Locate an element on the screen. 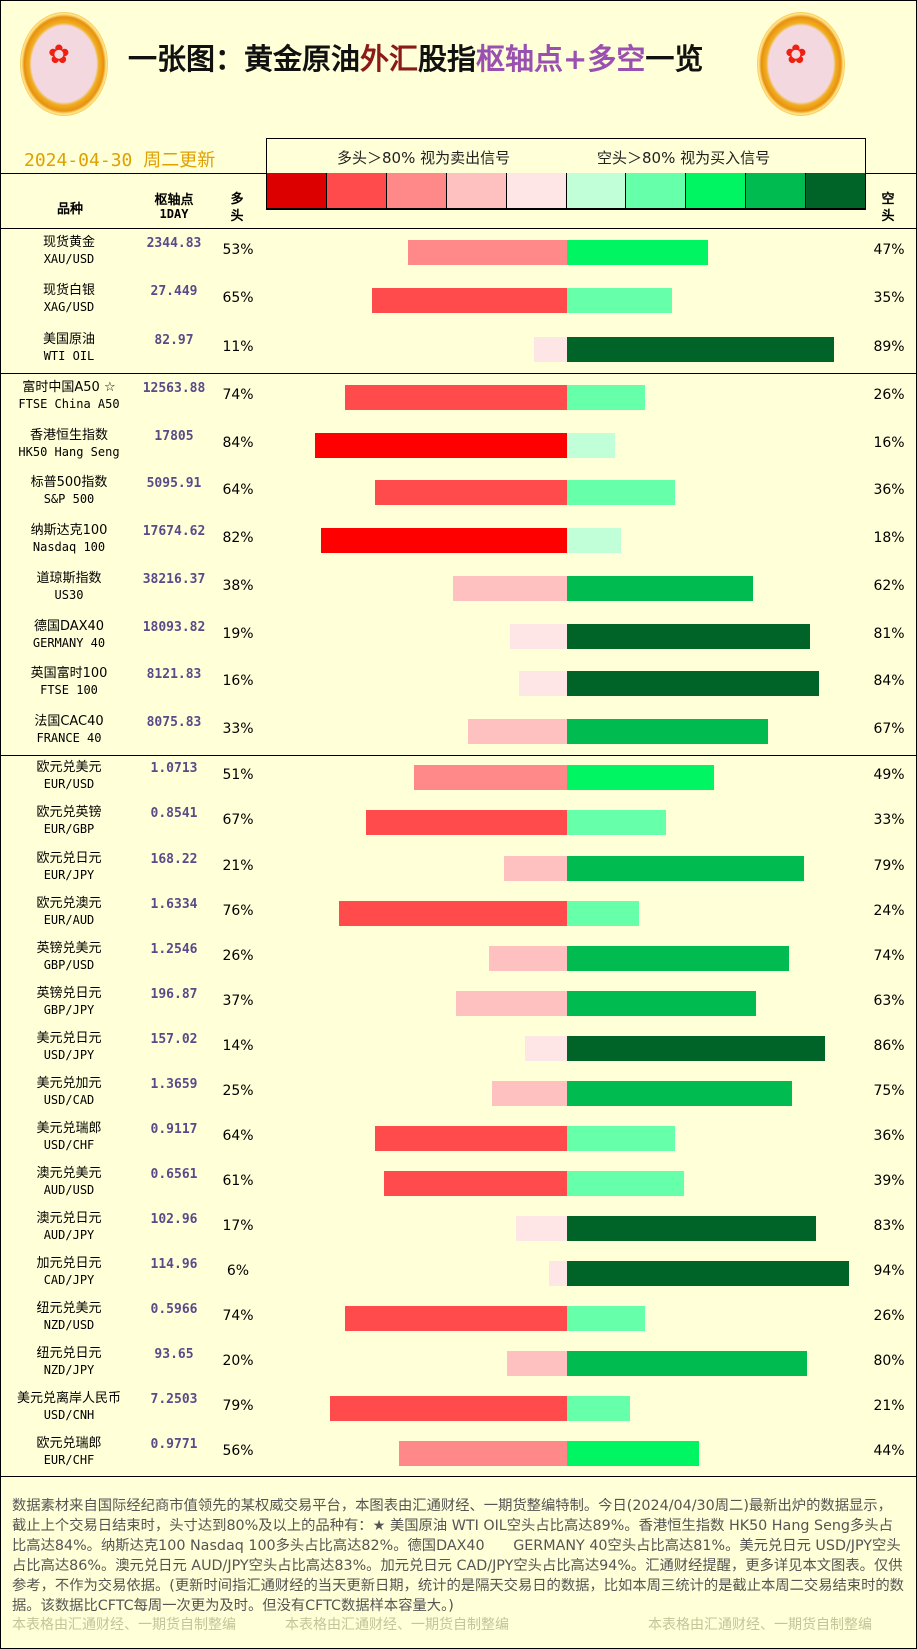  instrument-cn: 美元兑瑞郎 is located at coordinates (69, 1128).